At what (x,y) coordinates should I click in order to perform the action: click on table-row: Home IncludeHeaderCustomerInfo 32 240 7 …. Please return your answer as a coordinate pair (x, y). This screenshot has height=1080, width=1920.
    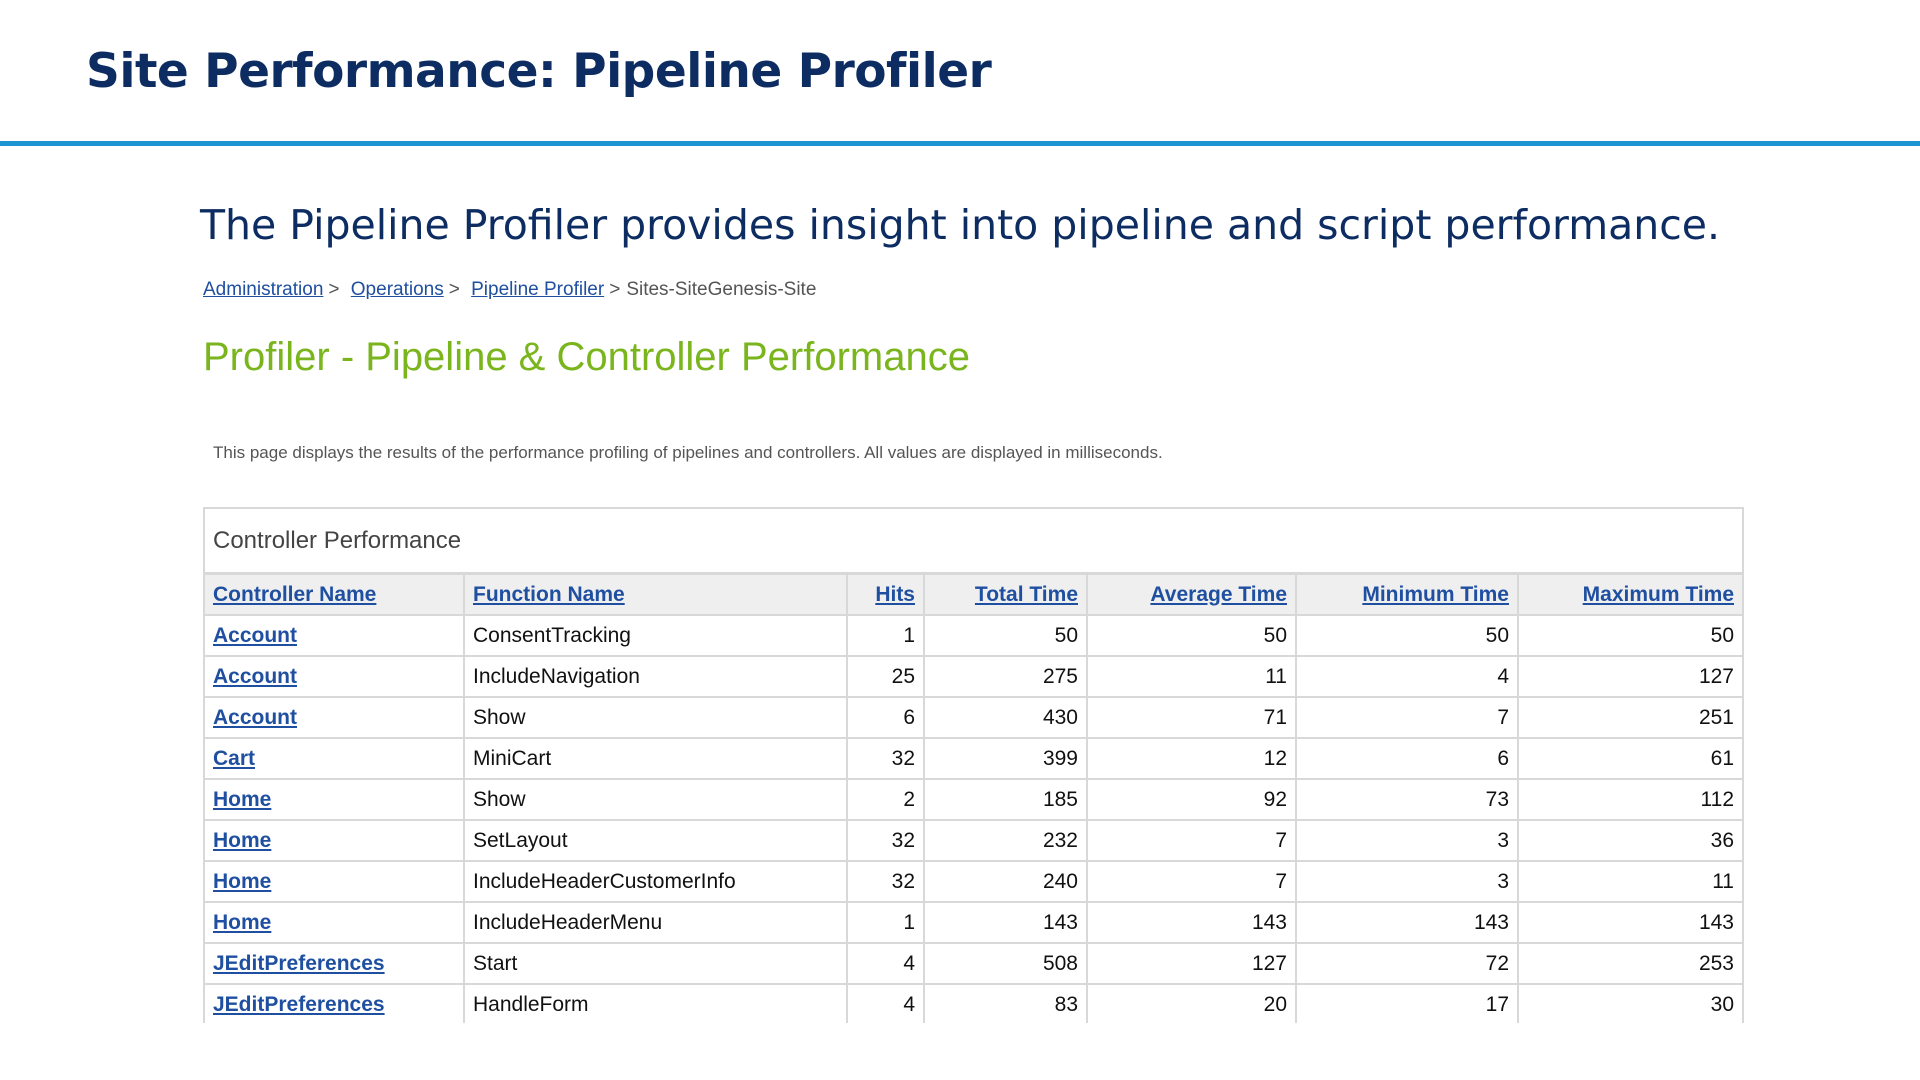
    Looking at the image, I should click on (973, 882).